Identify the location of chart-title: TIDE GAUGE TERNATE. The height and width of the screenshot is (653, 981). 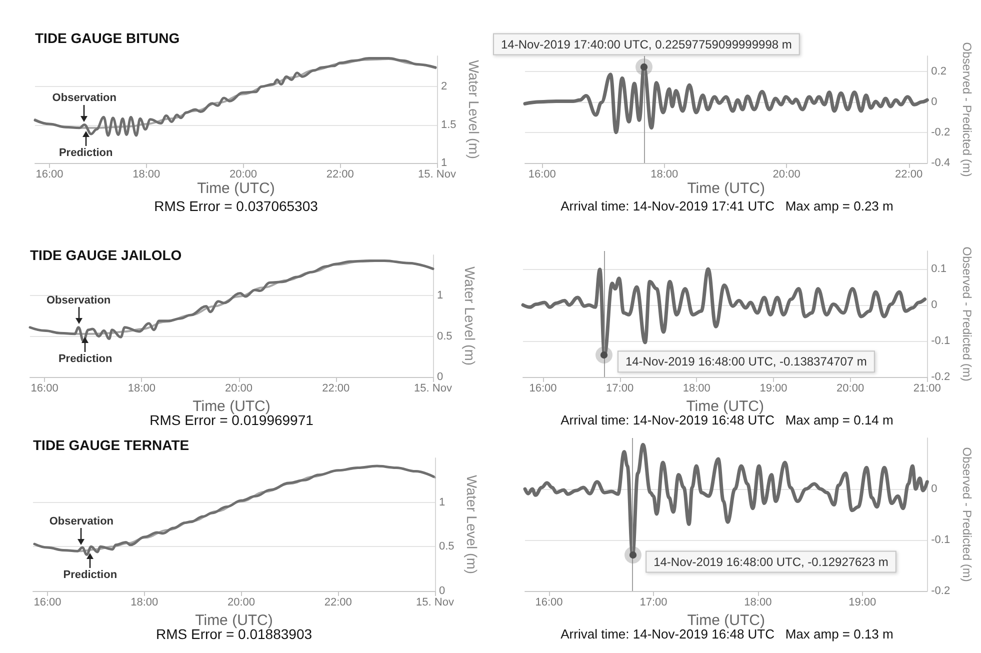
(111, 445).